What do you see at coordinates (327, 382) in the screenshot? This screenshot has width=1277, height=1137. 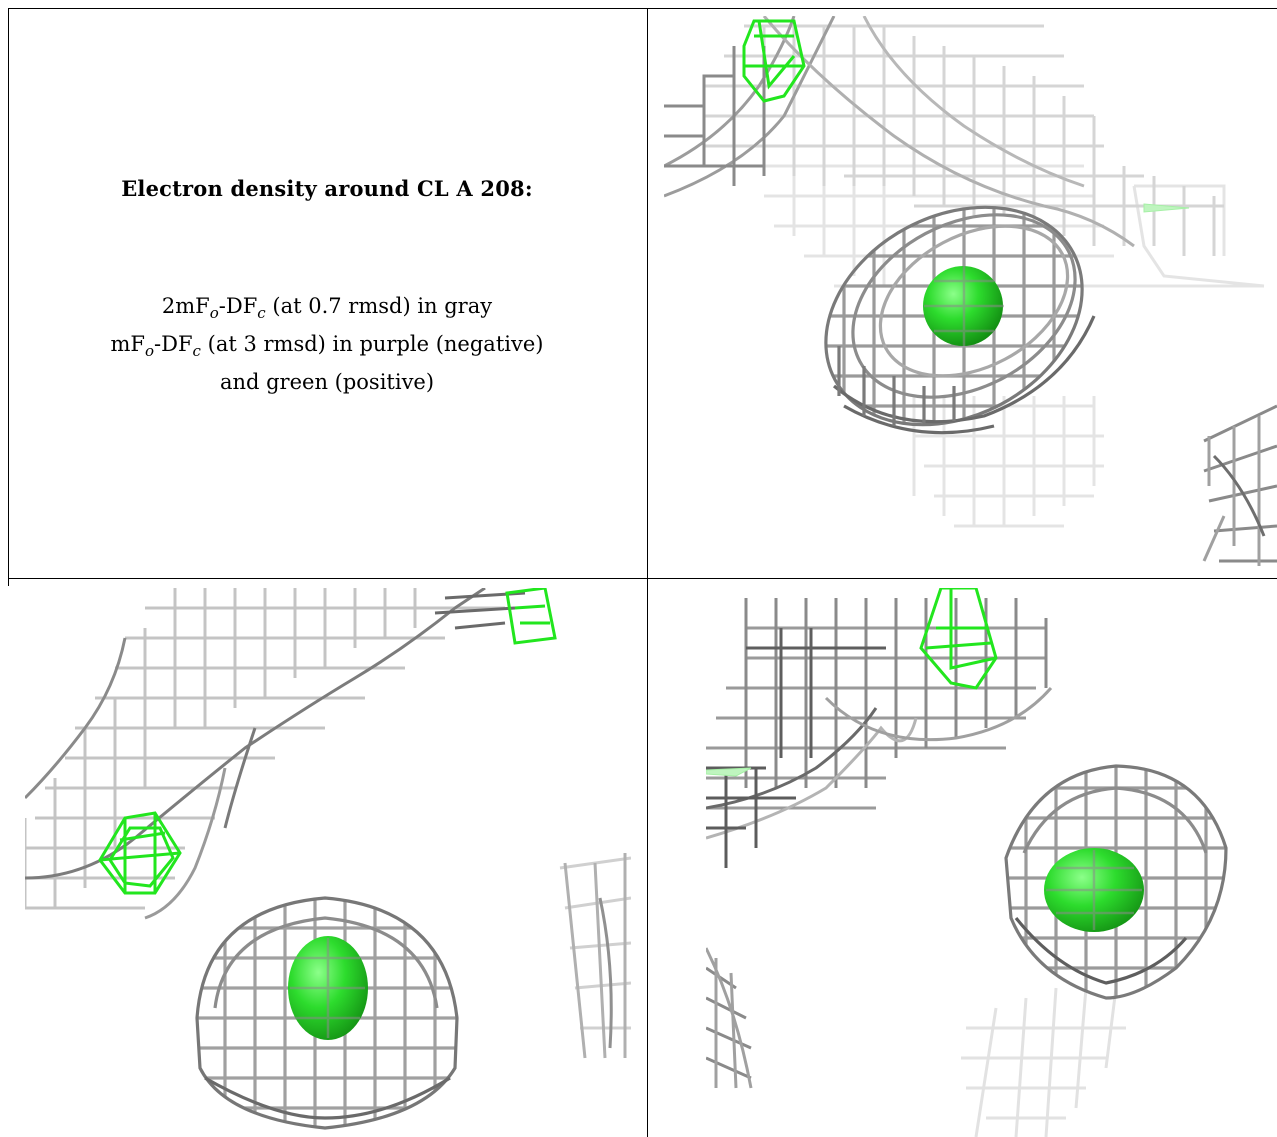 I see `caption-line-3: and green (positive)` at bounding box center [327, 382].